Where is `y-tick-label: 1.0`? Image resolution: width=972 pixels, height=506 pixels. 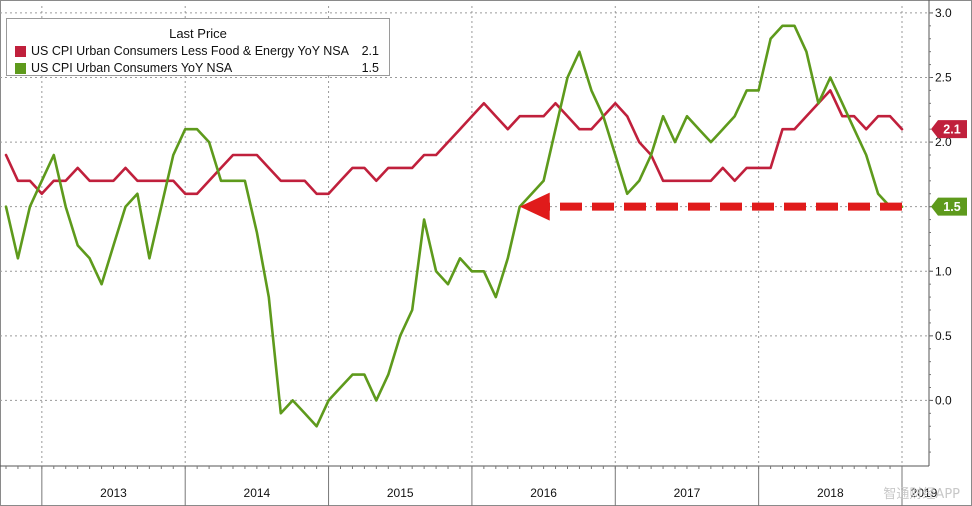 y-tick-label: 1.0 is located at coordinates (943, 271).